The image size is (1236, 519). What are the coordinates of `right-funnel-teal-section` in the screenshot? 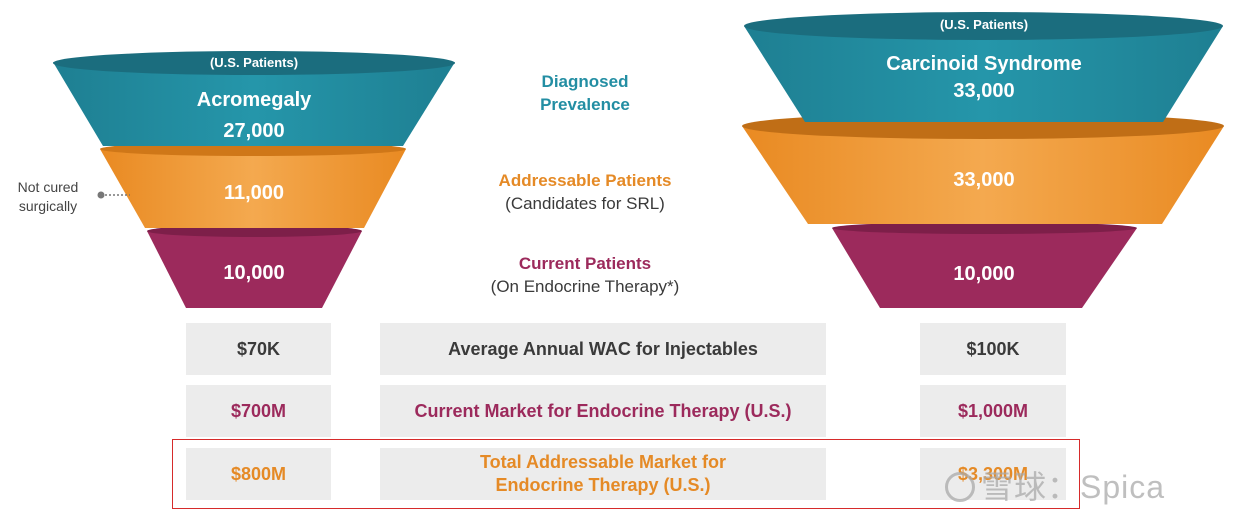 It's located at (983, 74).